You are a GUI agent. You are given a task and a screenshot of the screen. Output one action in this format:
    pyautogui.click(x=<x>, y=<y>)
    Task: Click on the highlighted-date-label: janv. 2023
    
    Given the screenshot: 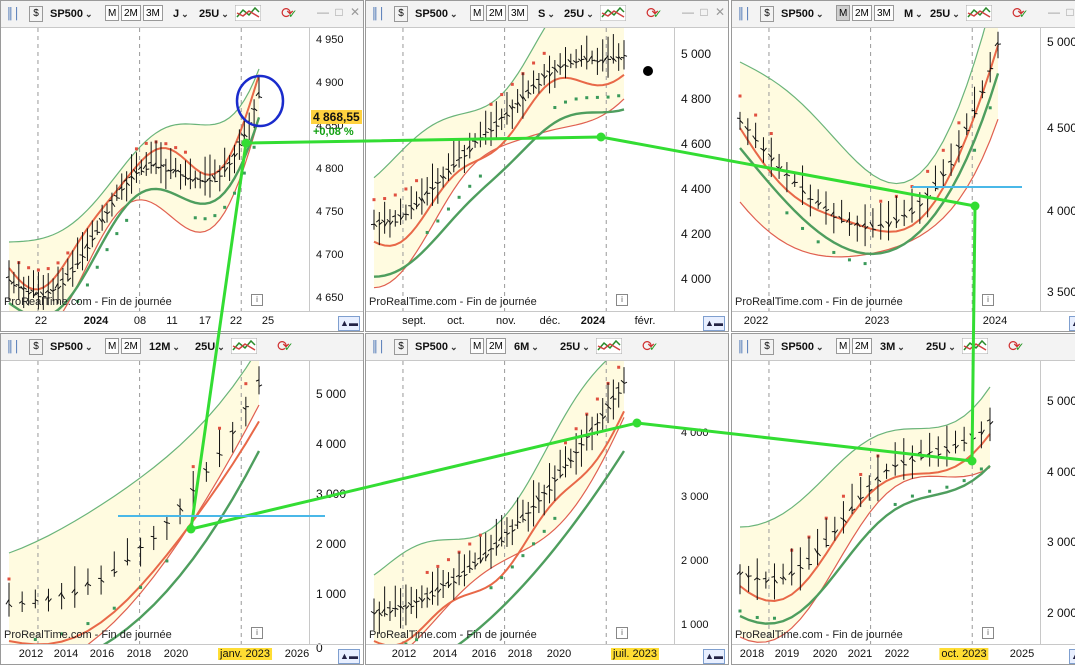 What is the action you would take?
    pyautogui.click(x=245, y=654)
    